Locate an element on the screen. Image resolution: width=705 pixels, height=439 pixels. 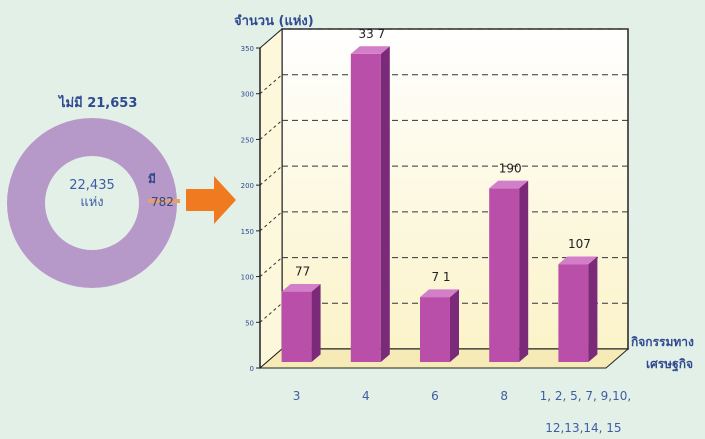
y-tick-label: 300 is located at coordinates (247, 95).